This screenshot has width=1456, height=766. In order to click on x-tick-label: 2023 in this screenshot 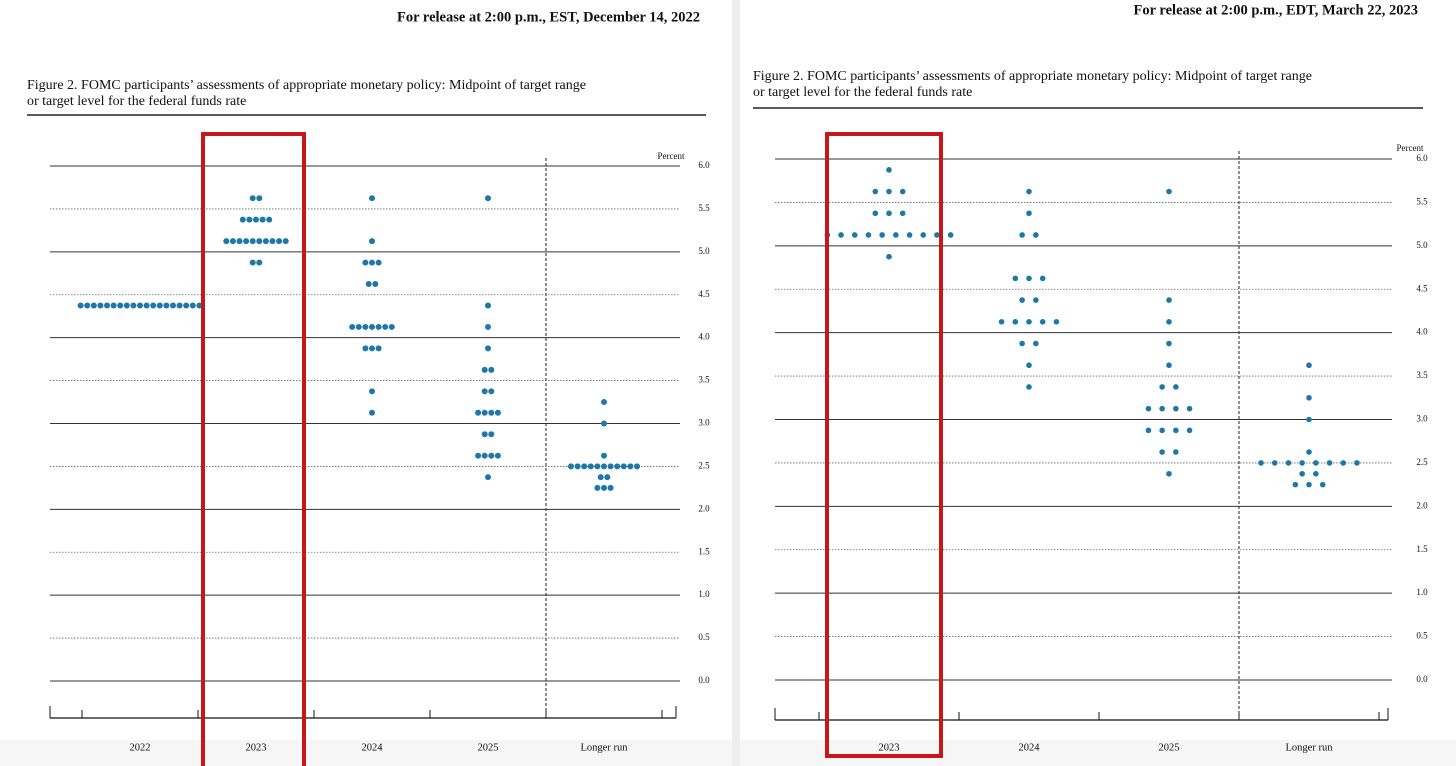, I will do `click(889, 747)`.